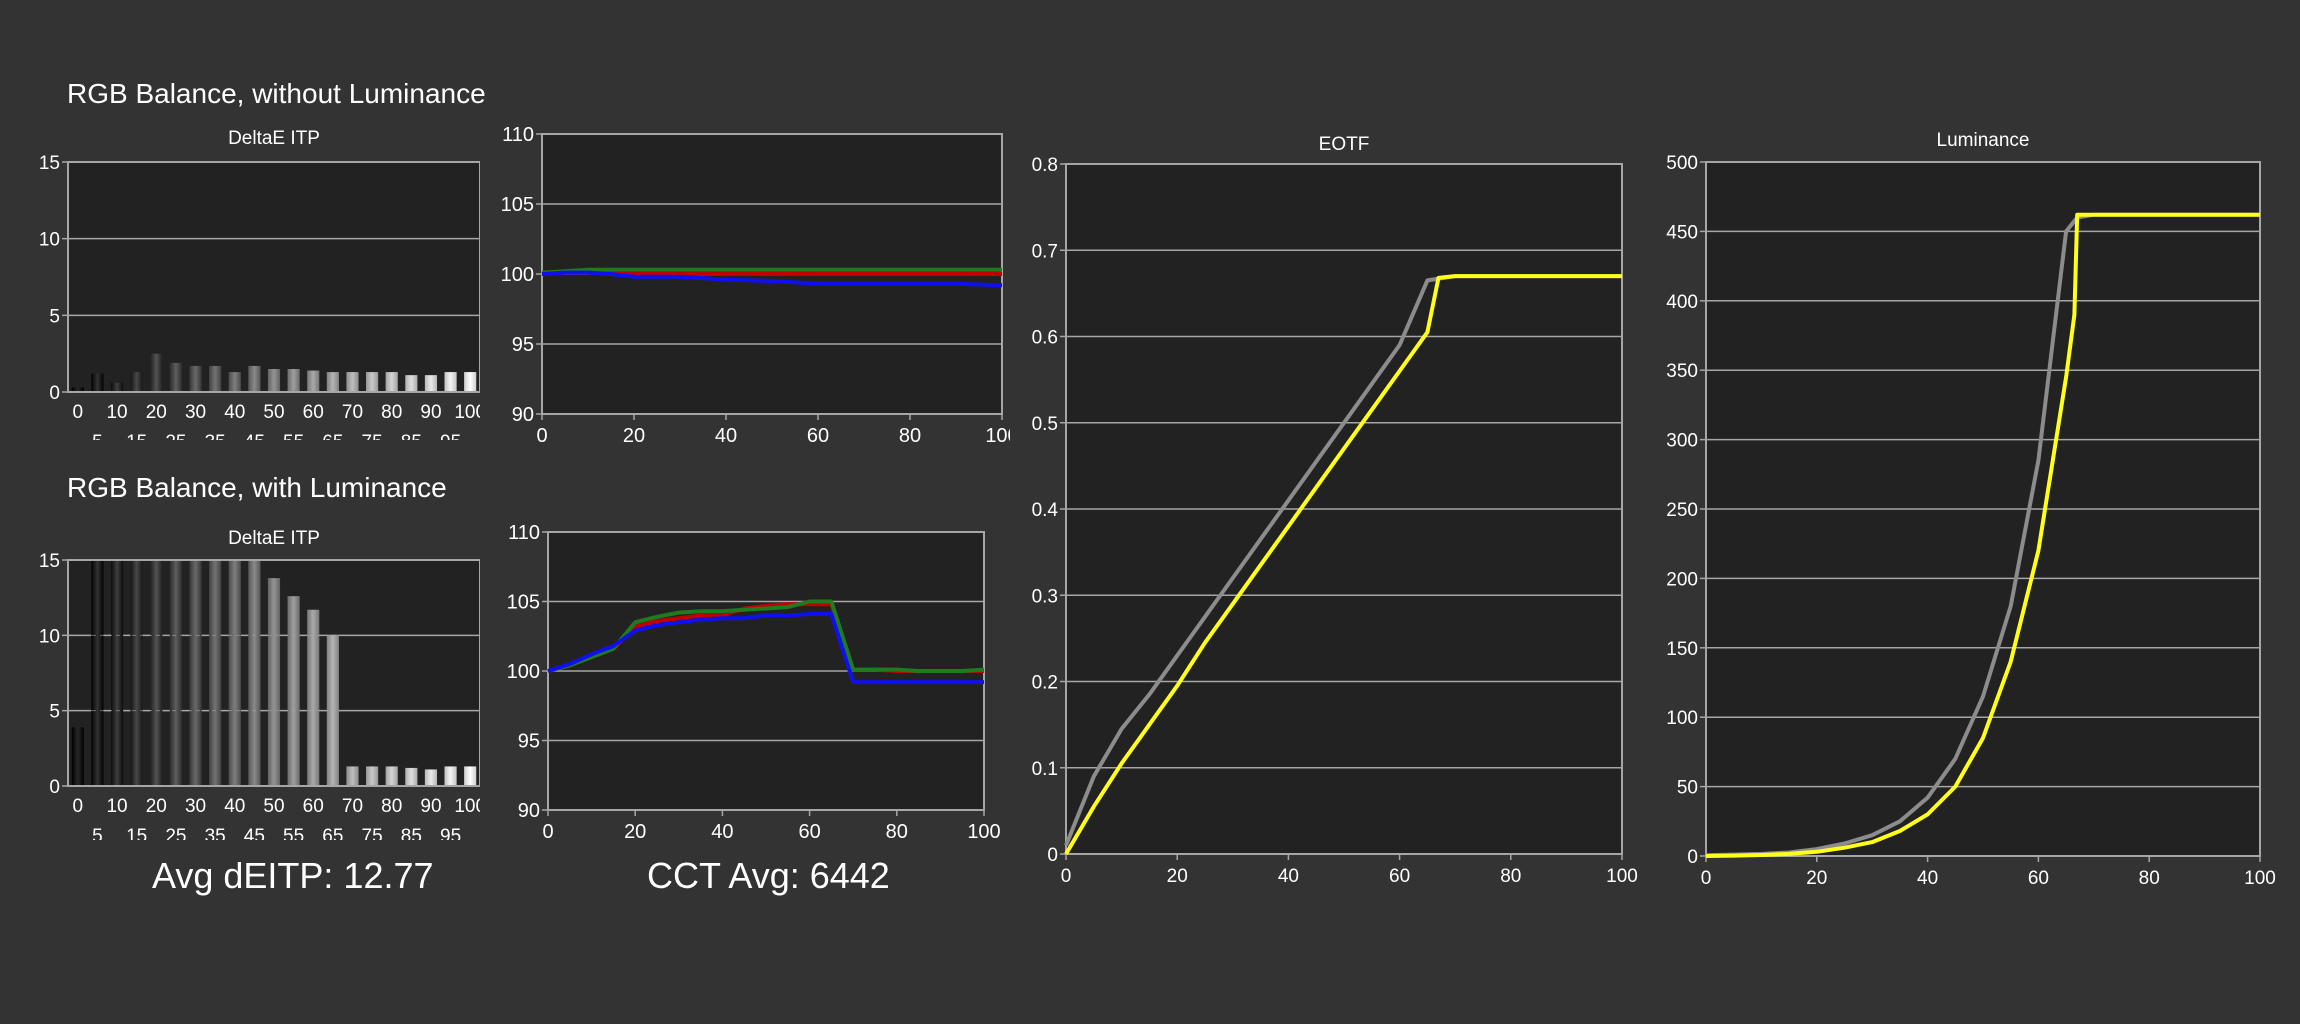  What do you see at coordinates (1687, 788) in the screenshot?
I see `y-tick-label: 50` at bounding box center [1687, 788].